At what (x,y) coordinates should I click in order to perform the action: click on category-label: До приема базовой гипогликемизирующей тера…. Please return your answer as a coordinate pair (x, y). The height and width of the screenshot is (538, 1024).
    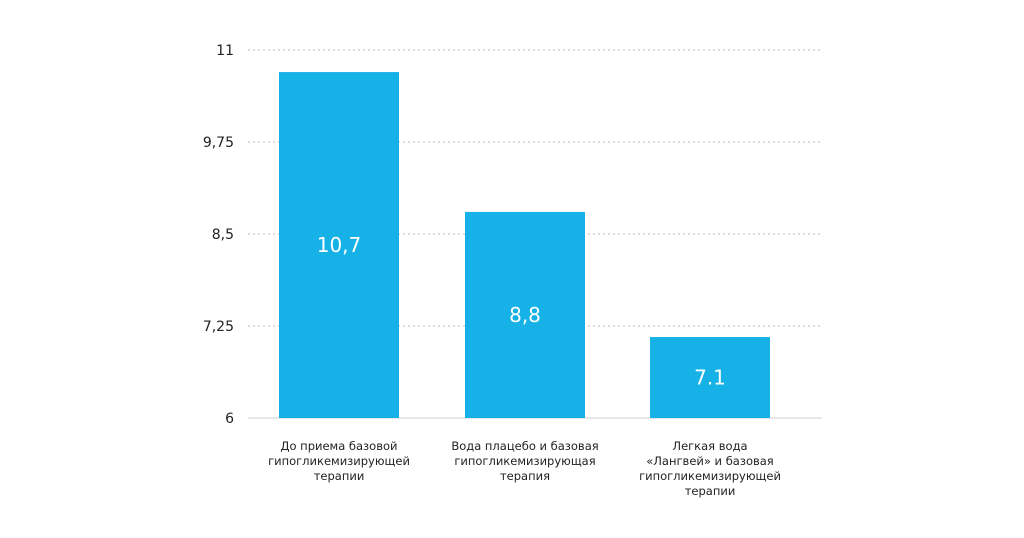
    Looking at the image, I should click on (339, 461).